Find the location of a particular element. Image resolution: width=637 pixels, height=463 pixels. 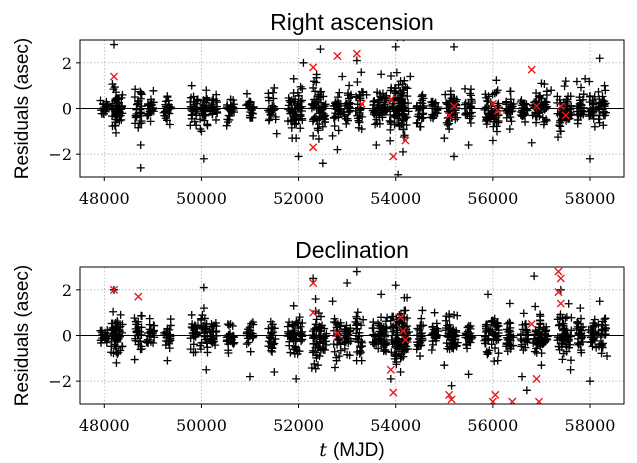

y-tick-label: 2 is located at coordinates (67, 290).